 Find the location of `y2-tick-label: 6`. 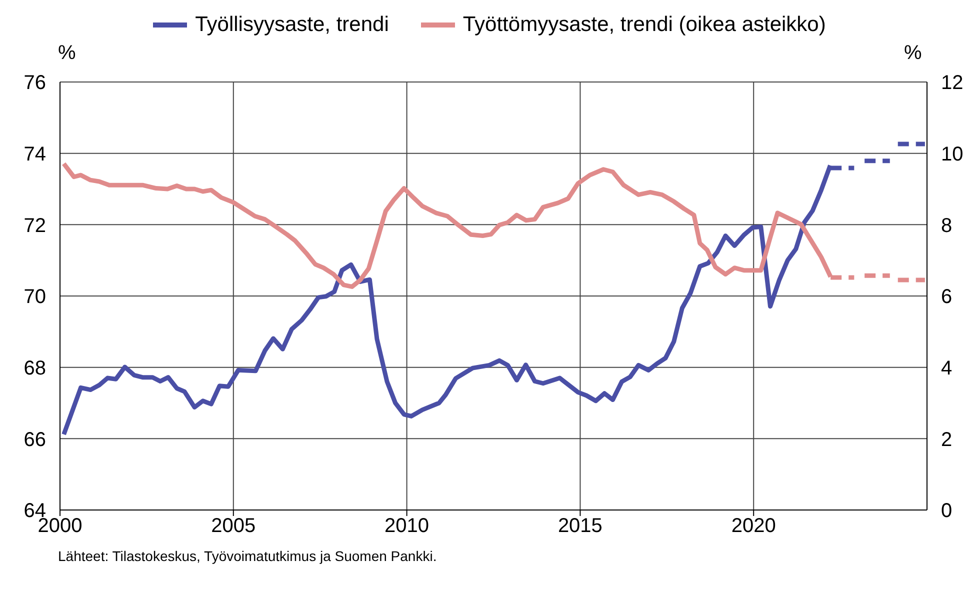

y2-tick-label: 6 is located at coordinates (946, 297).